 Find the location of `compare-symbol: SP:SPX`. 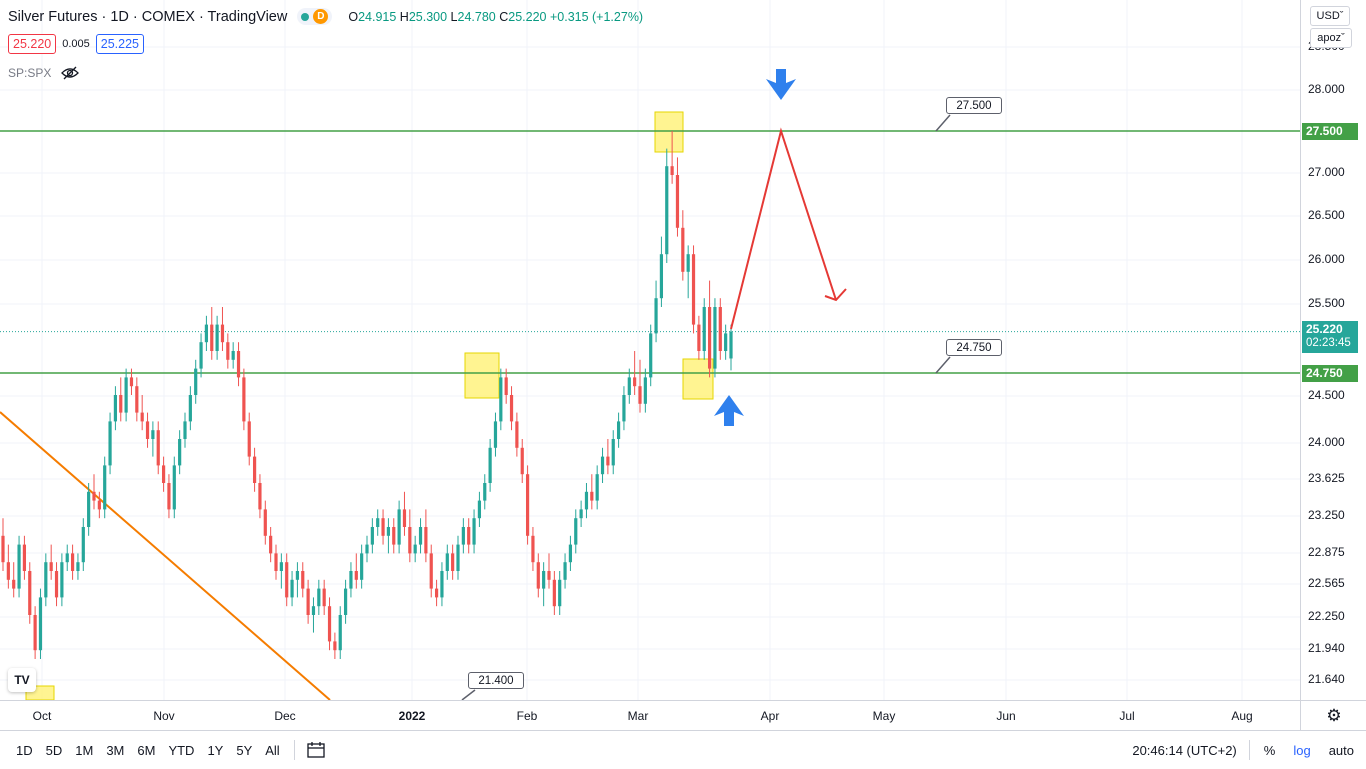

compare-symbol: SP:SPX is located at coordinates (30, 73).